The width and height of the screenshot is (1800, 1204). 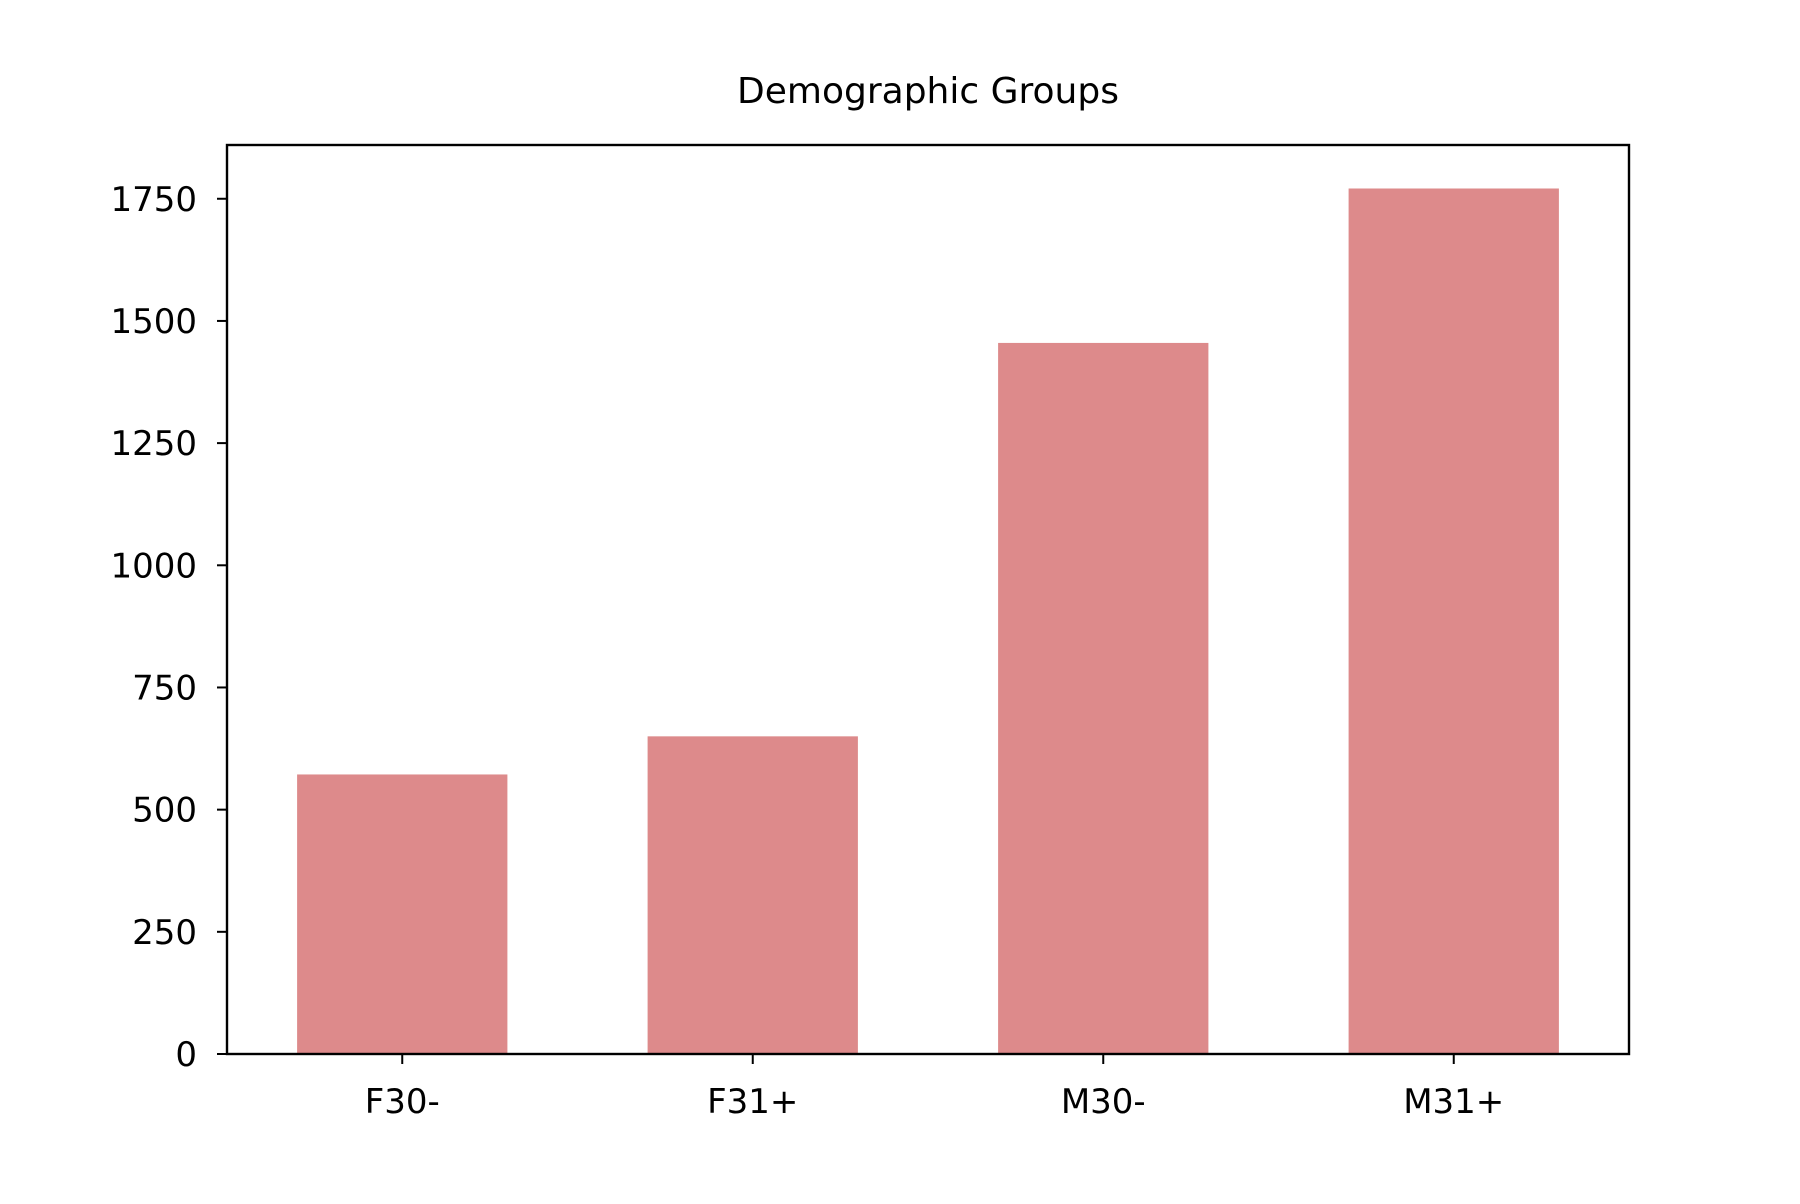 What do you see at coordinates (402, 1102) in the screenshot?
I see `x-tick-label: F30-` at bounding box center [402, 1102].